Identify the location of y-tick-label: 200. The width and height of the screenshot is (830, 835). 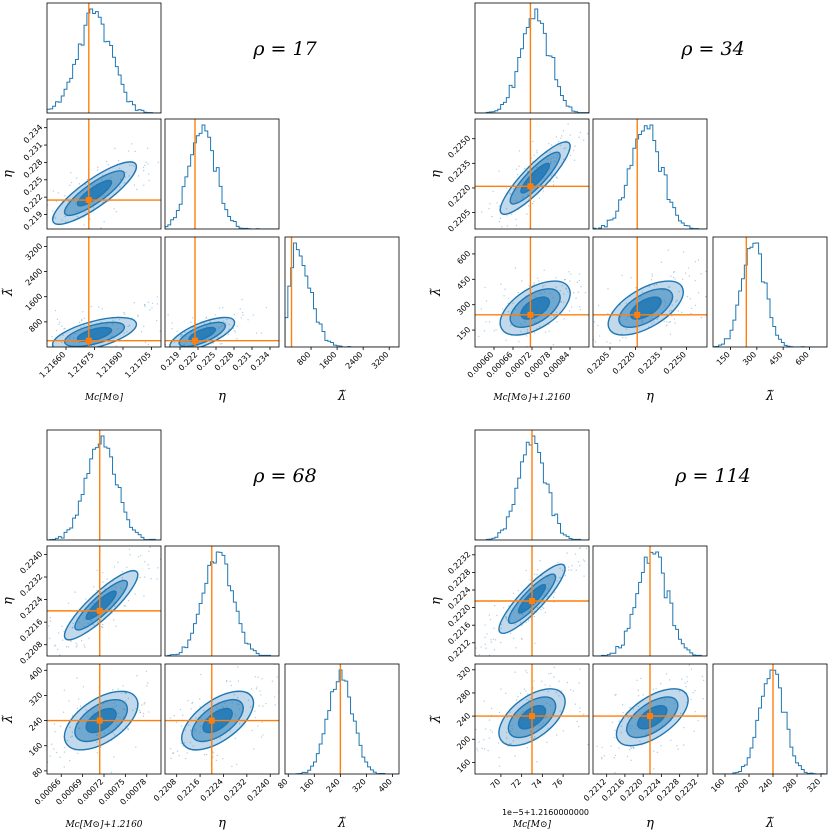
(463, 742).